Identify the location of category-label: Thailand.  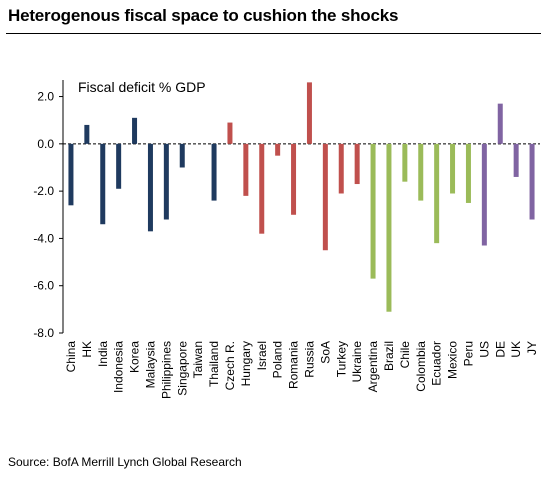
(214, 364).